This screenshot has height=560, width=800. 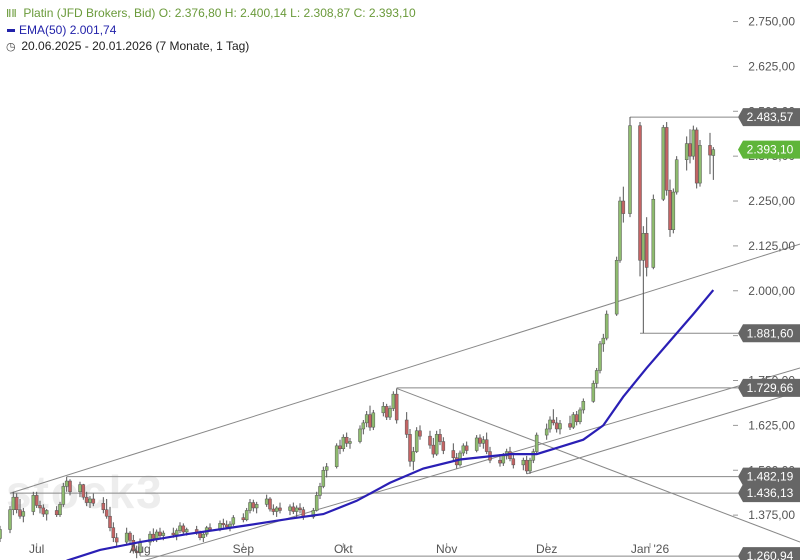 I want to click on price-level-label: 1.482,19, so click(x=769, y=476).